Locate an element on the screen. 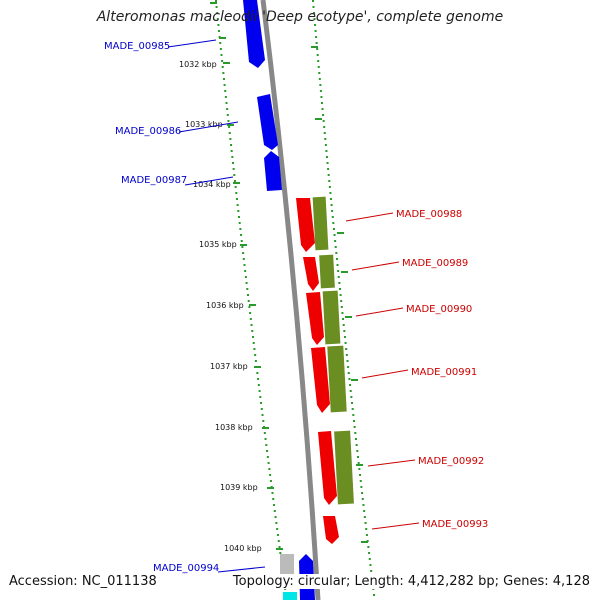  tick-label: 1035 kbp is located at coordinates (218, 244).